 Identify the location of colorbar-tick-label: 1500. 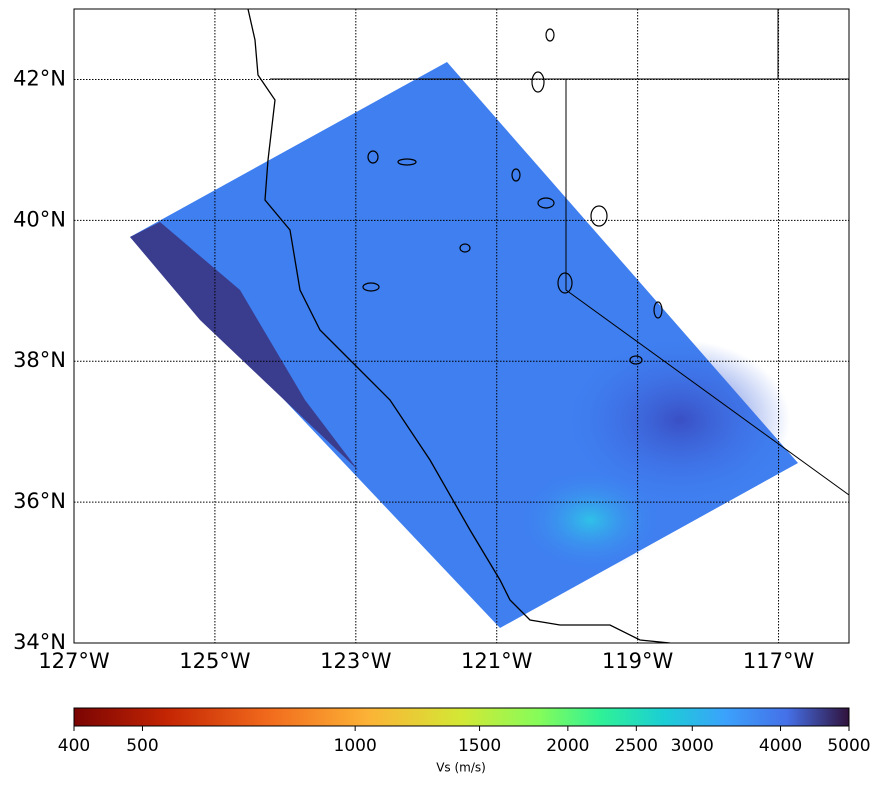
(479, 746).